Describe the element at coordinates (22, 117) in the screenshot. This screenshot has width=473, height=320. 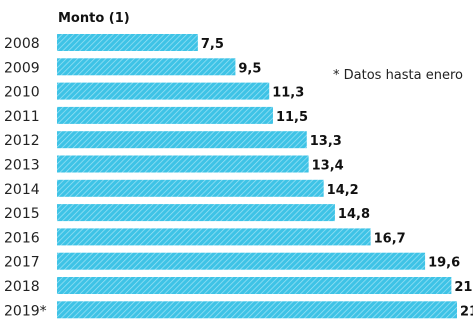
I see `year-label: 2011` at that location.